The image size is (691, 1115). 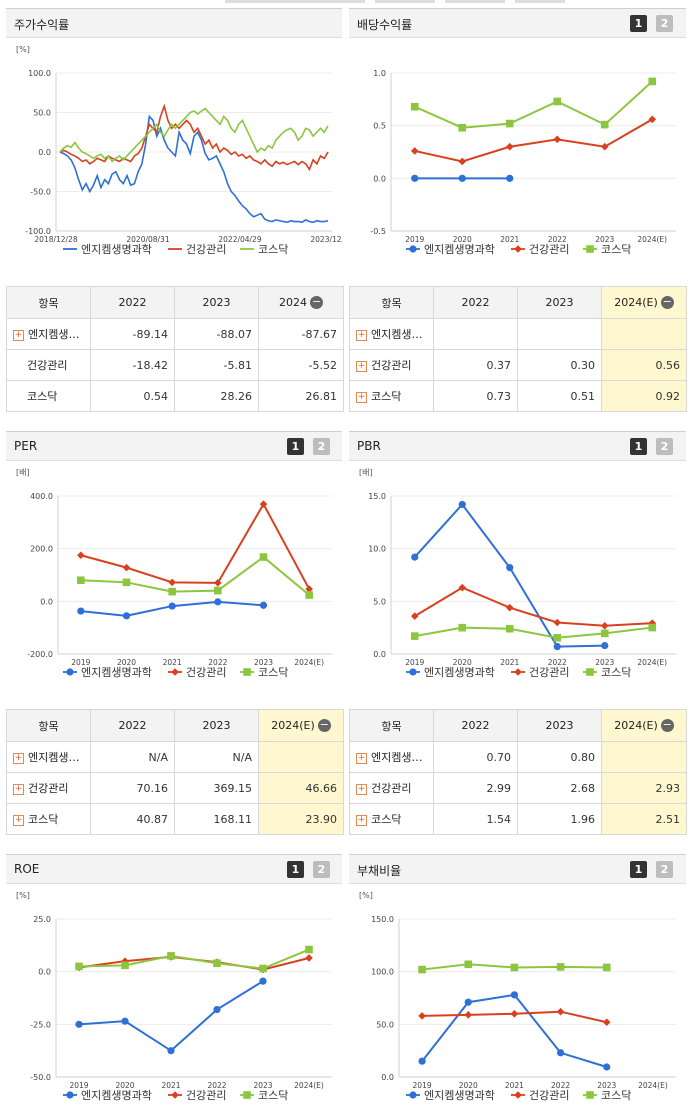 I want to click on column-header: 2022, so click(x=132, y=725).